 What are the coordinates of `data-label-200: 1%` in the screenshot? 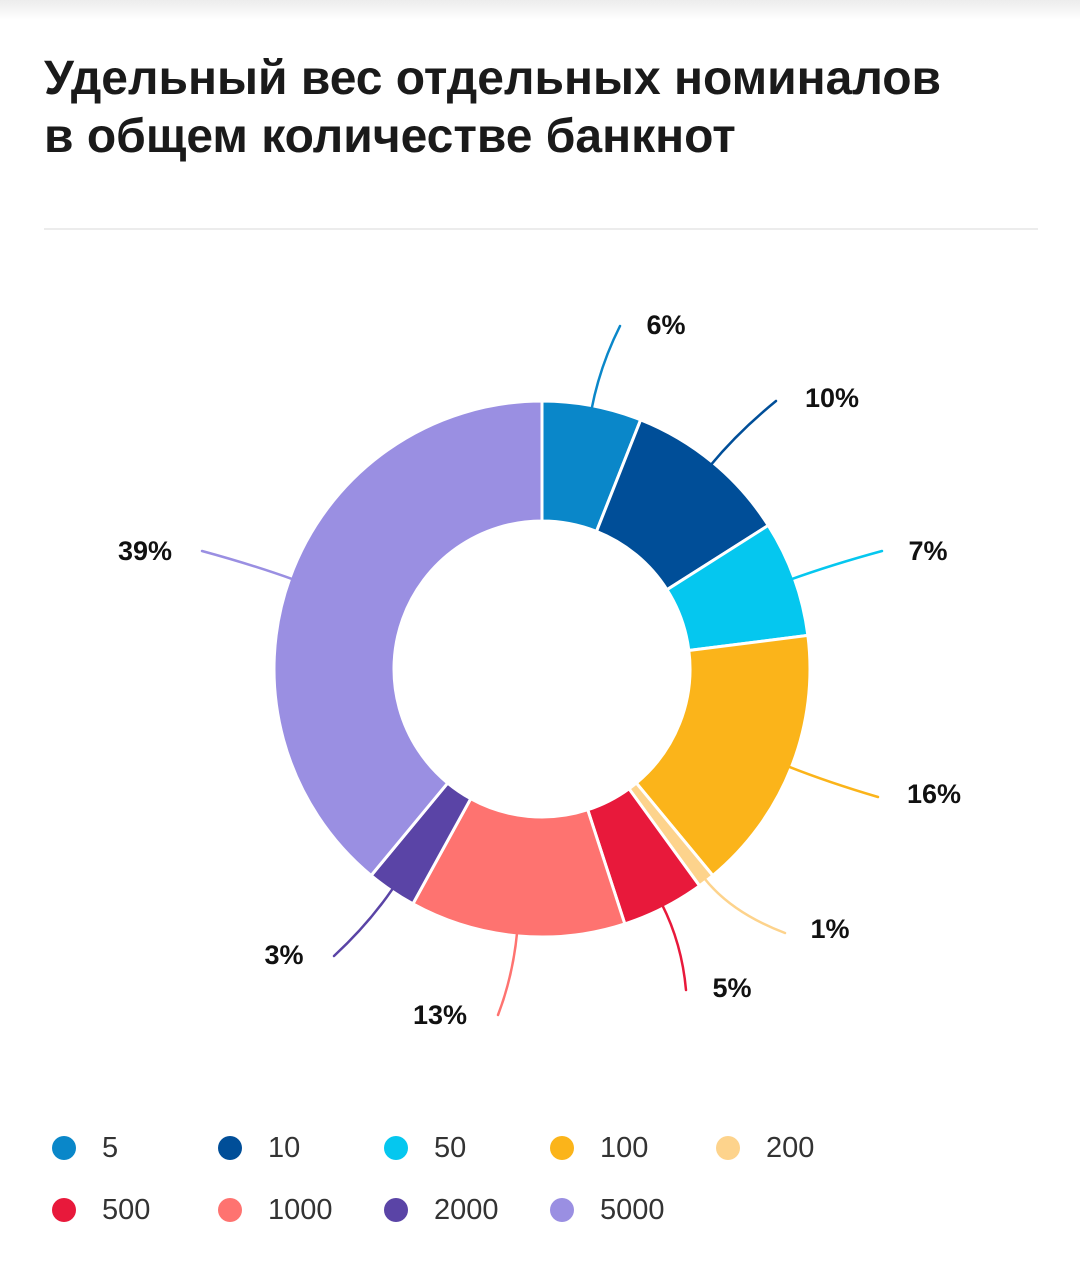 It's located at (829, 929).